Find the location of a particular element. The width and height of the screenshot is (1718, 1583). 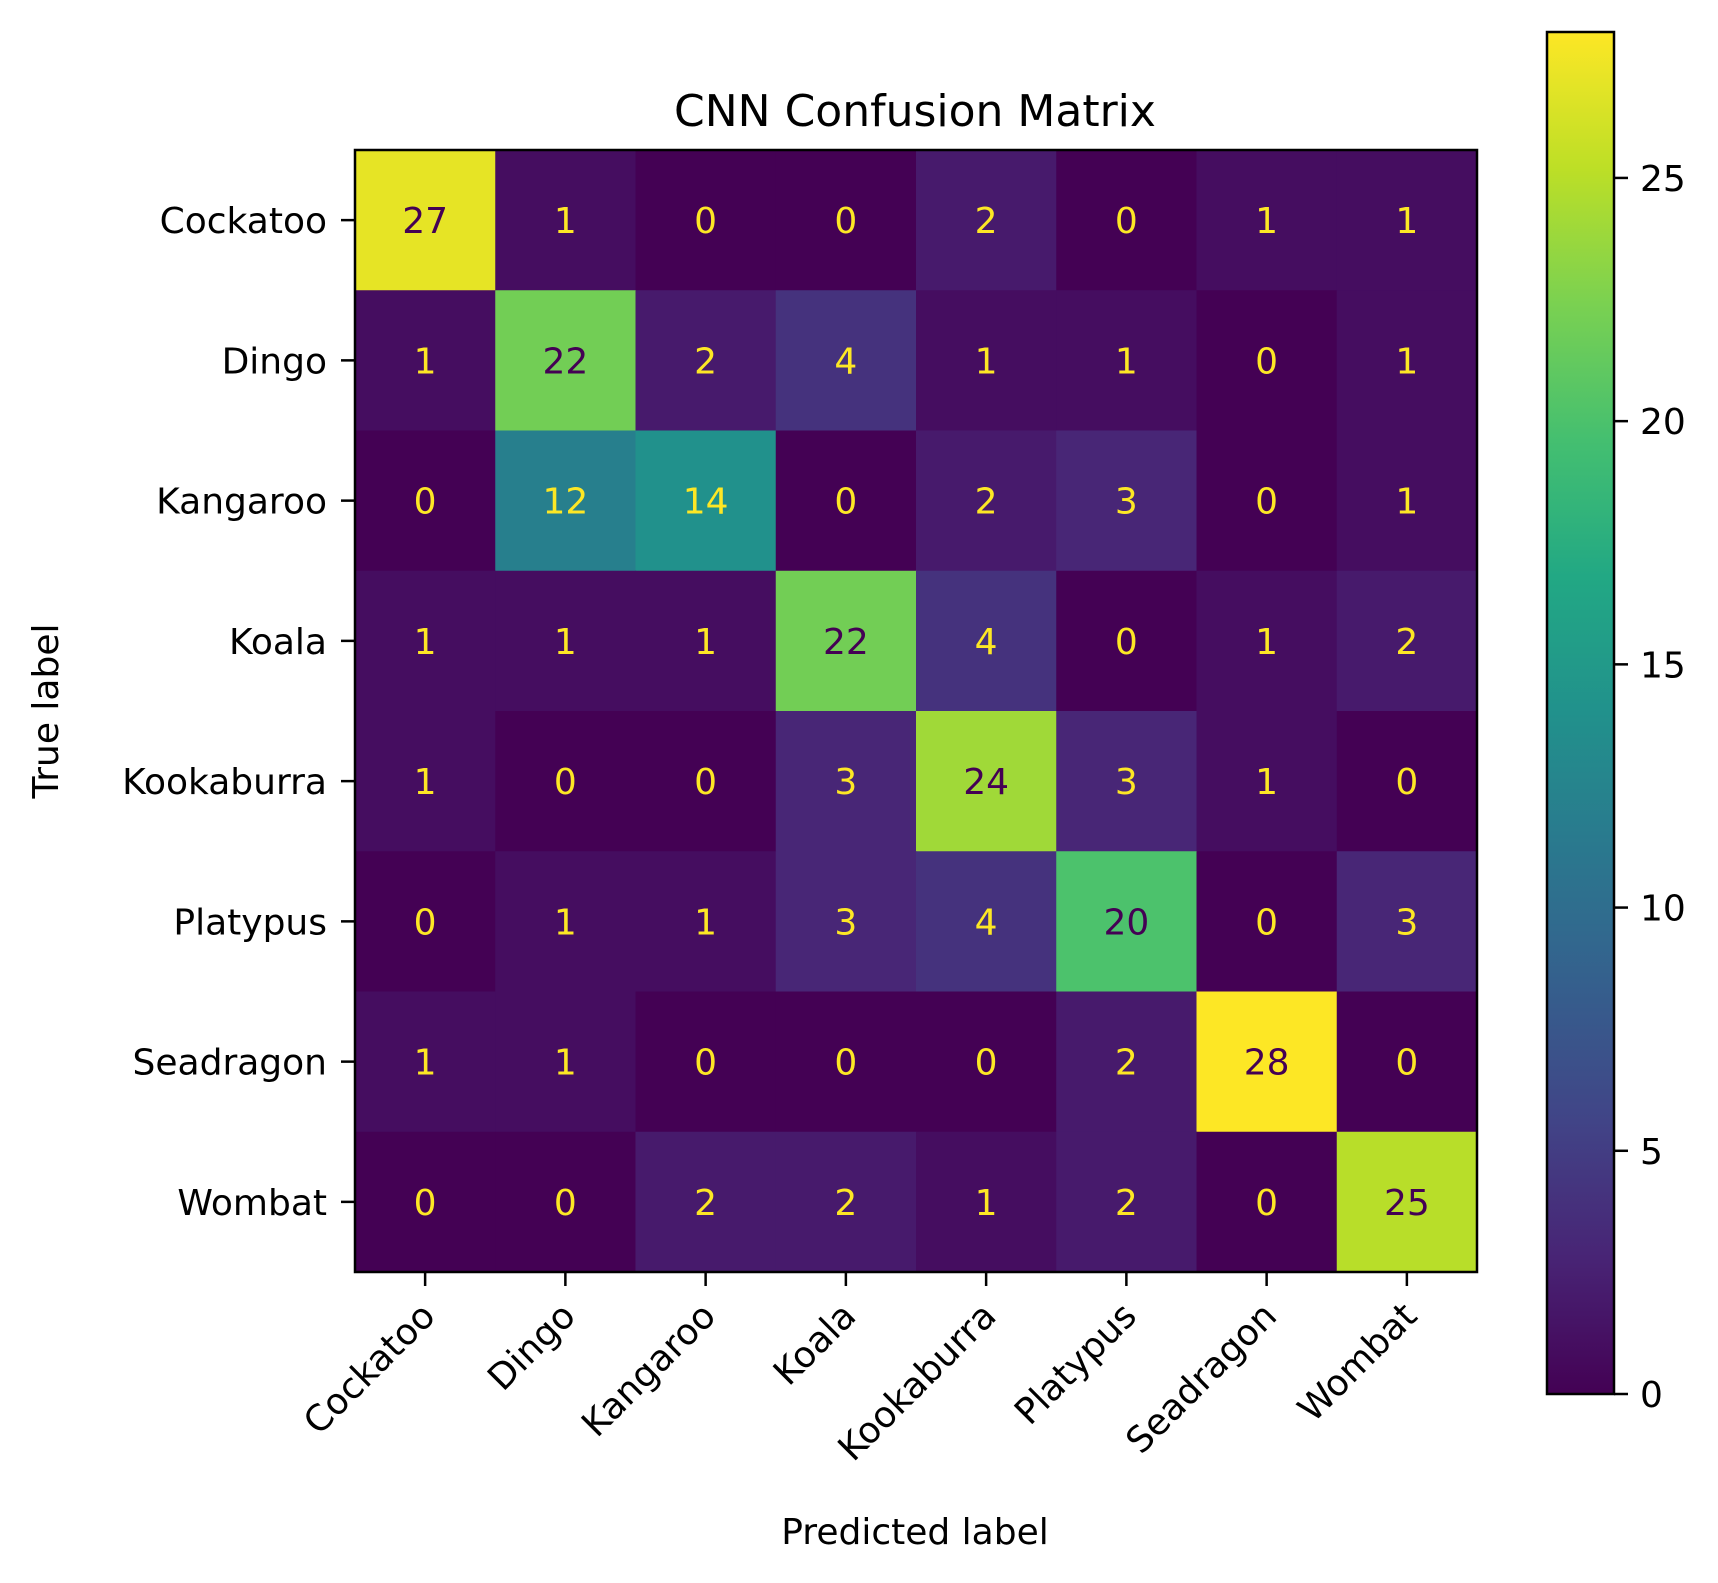

x-axis-title: Predicted label is located at coordinates (915, 1532).